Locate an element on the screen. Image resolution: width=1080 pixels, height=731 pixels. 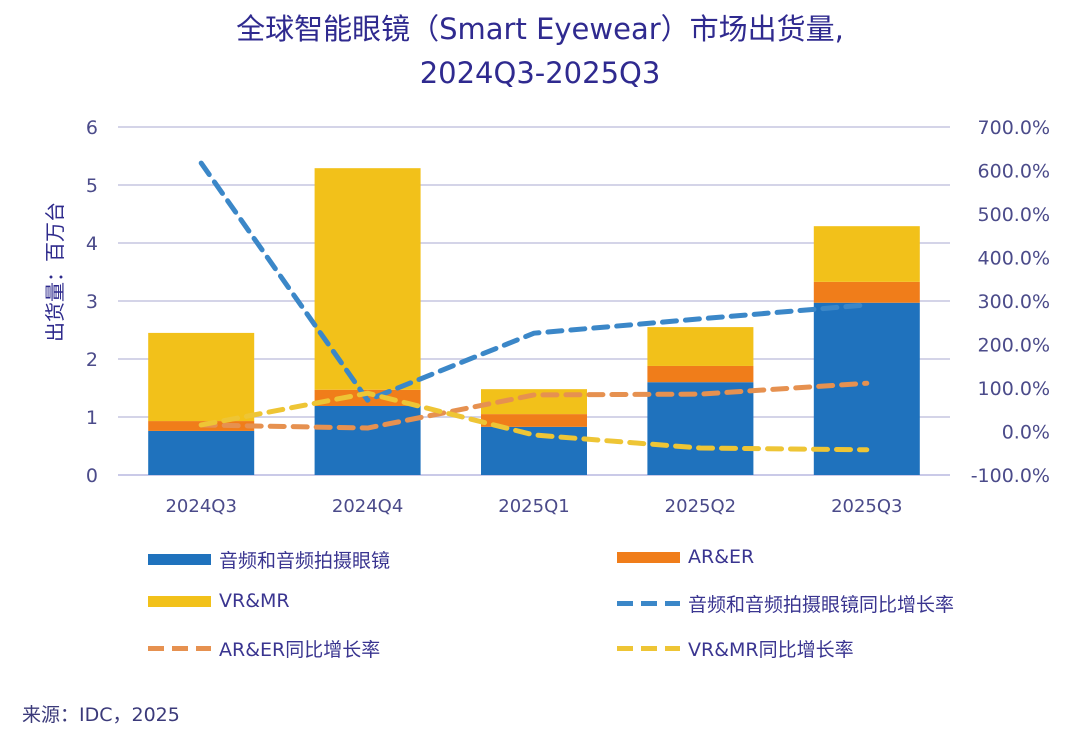
legend-swatch-audio is located at coordinates (179, 559).